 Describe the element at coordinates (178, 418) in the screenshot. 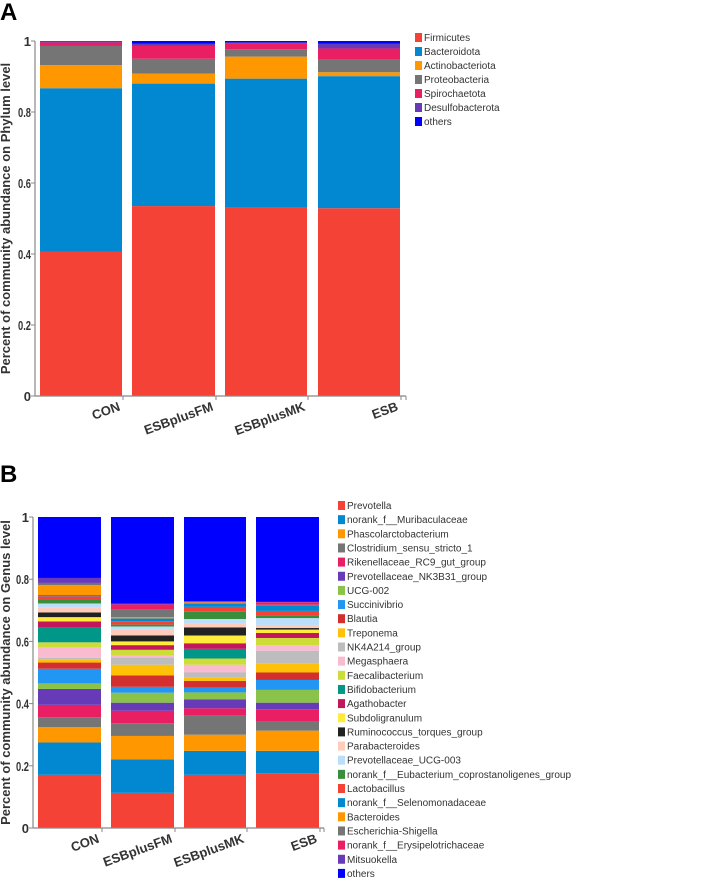

I see `x-tick-label: ESBplusFM` at that location.